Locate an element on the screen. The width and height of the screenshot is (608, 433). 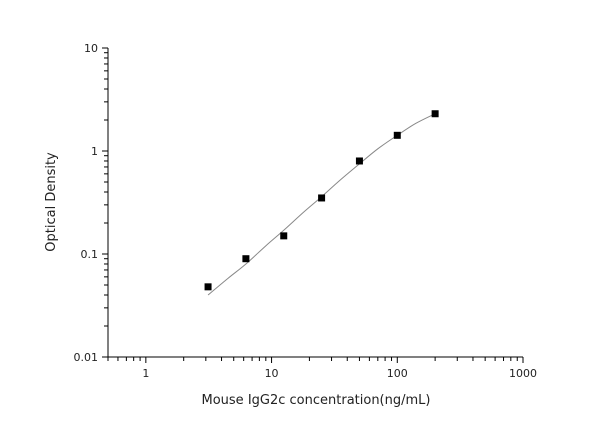
y-axis-label: Optical Density is located at coordinates (51, 202).